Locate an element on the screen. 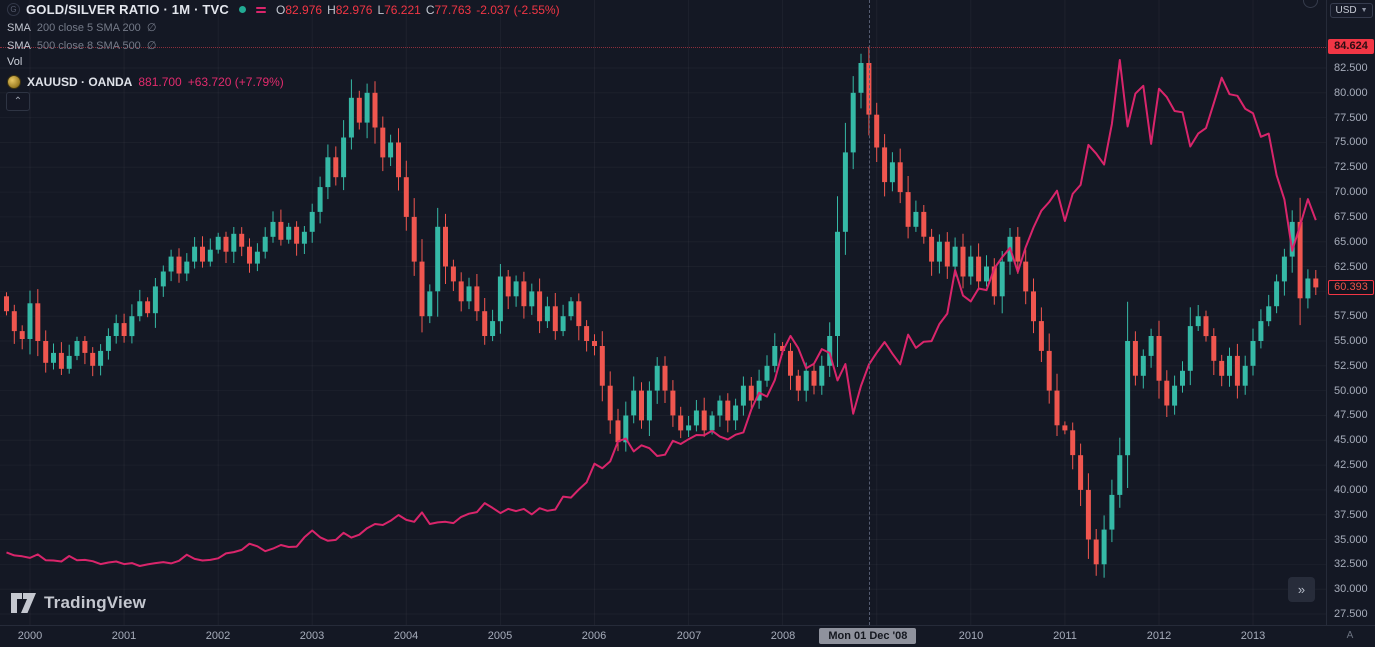  time-axis-year-label: 2005 is located at coordinates (500, 636).